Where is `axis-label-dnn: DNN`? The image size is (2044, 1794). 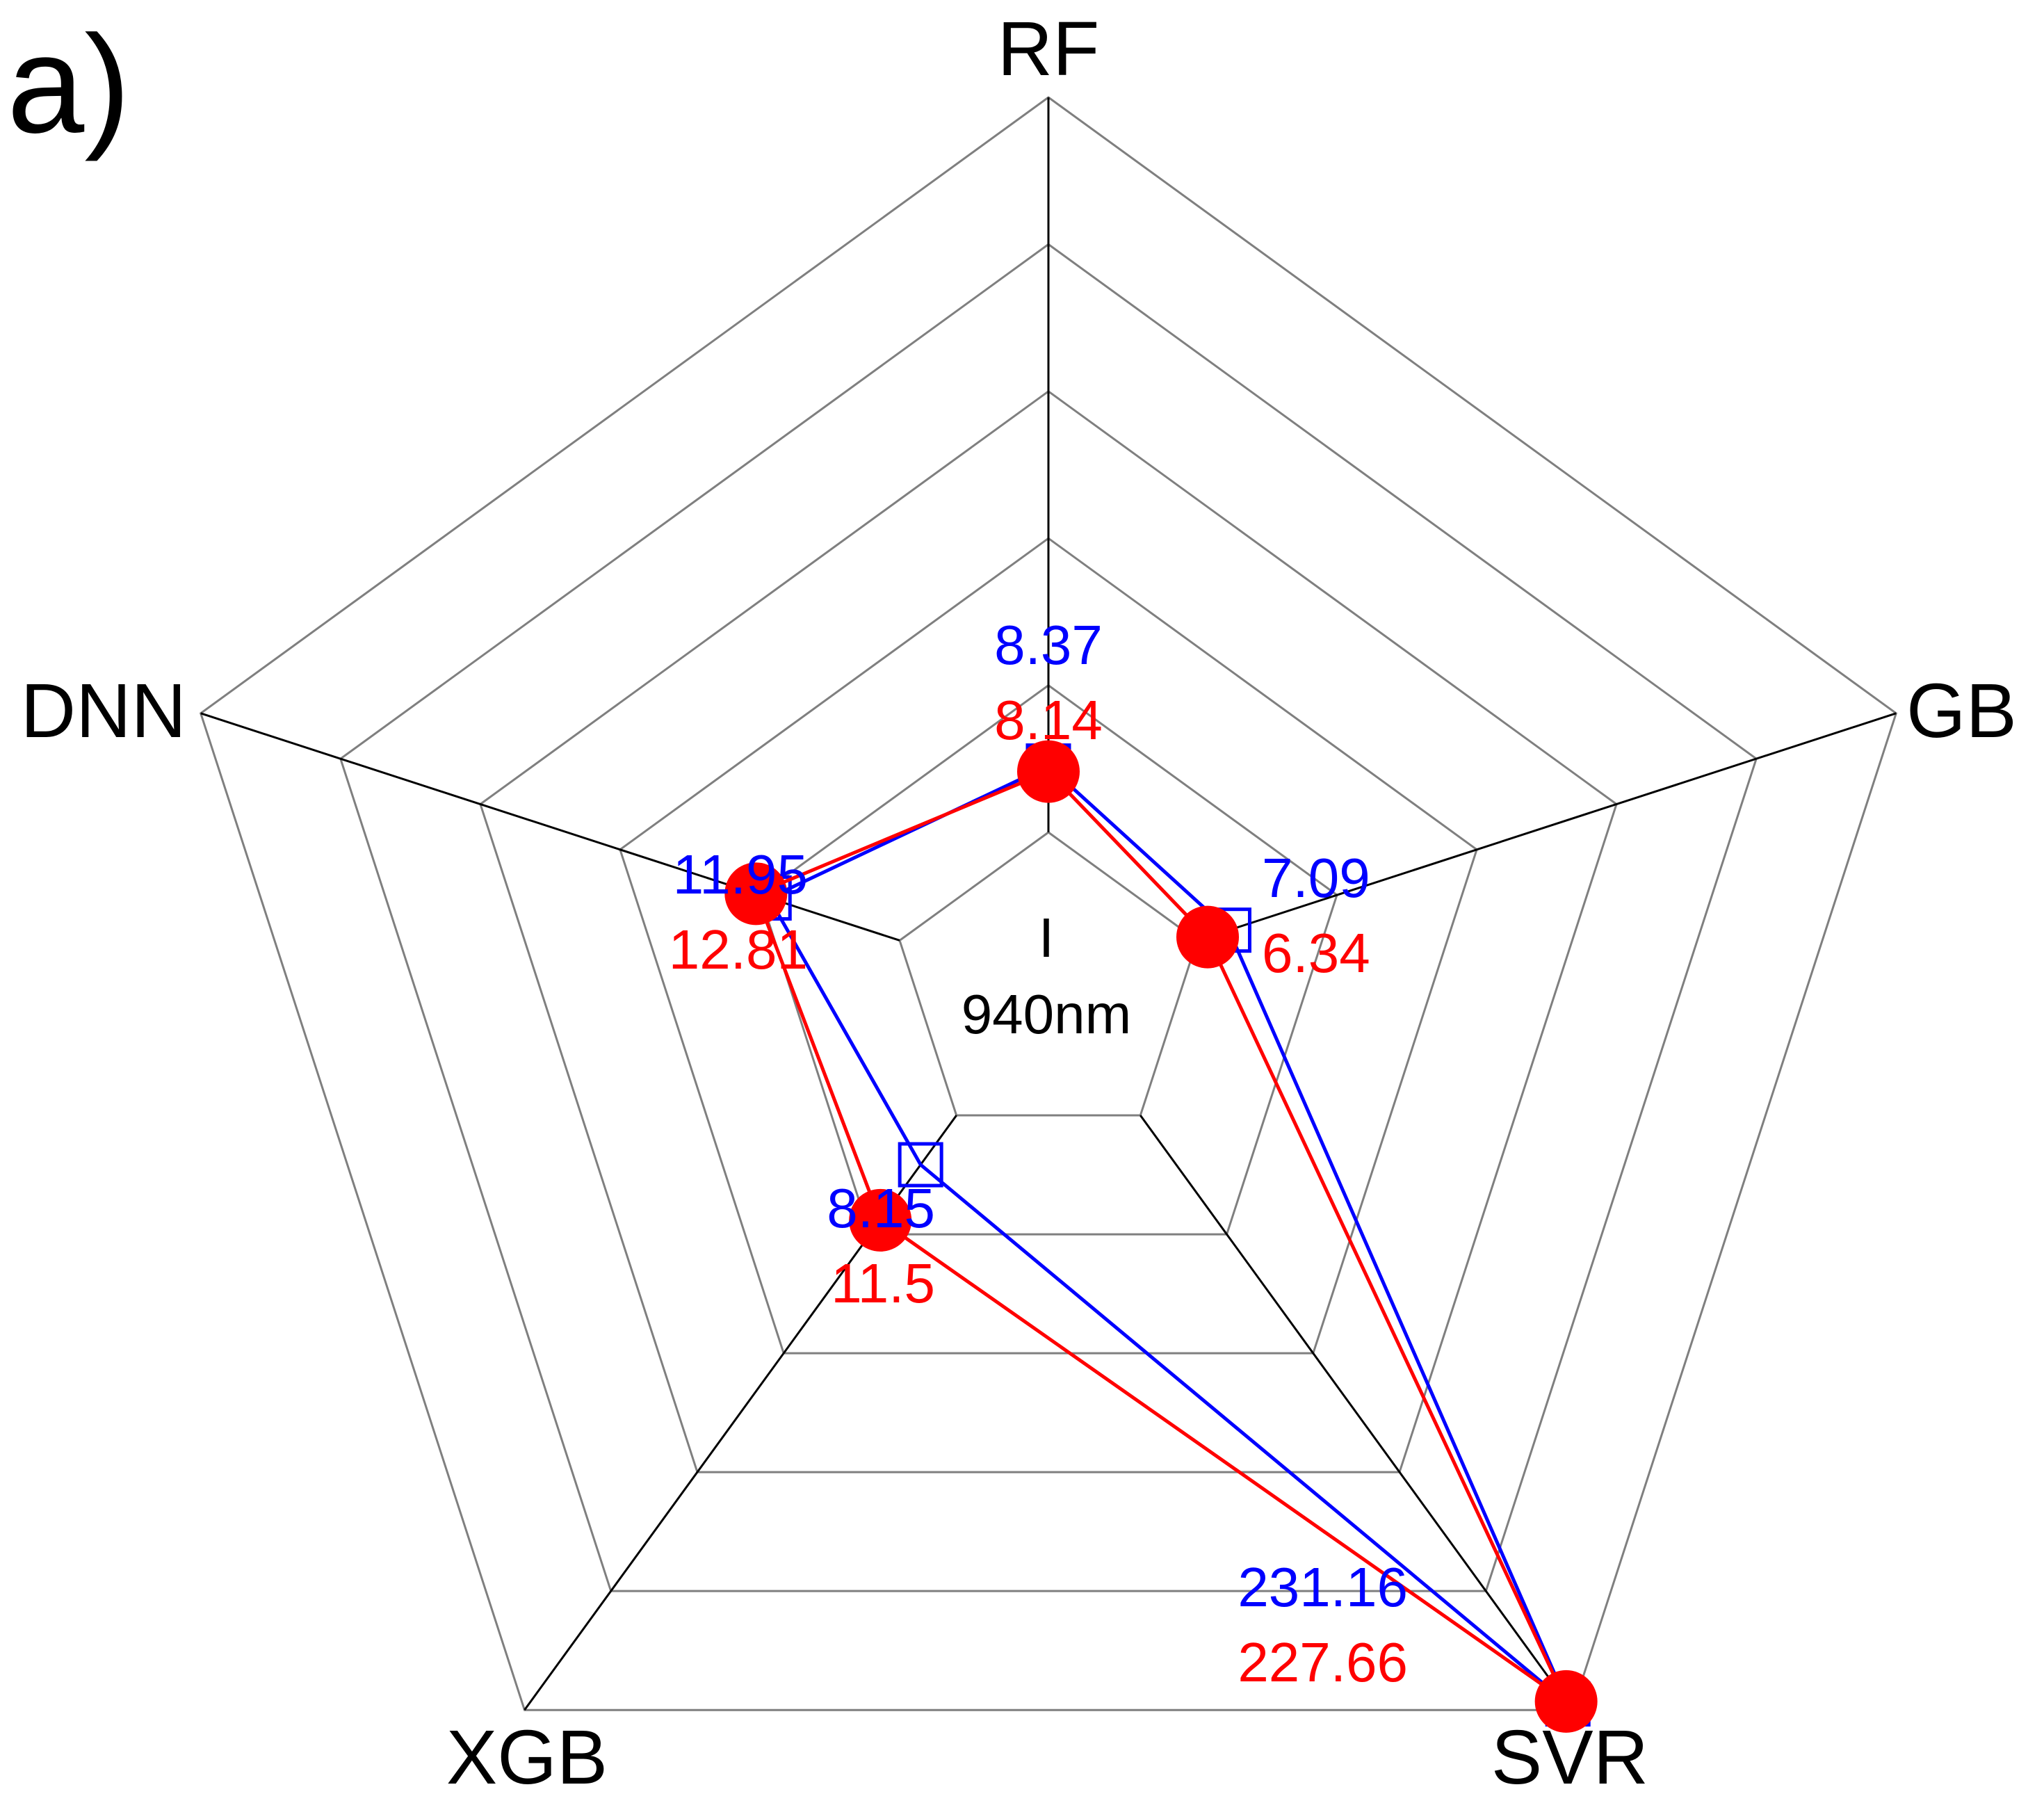
axis-label-dnn: DNN is located at coordinates (103, 711).